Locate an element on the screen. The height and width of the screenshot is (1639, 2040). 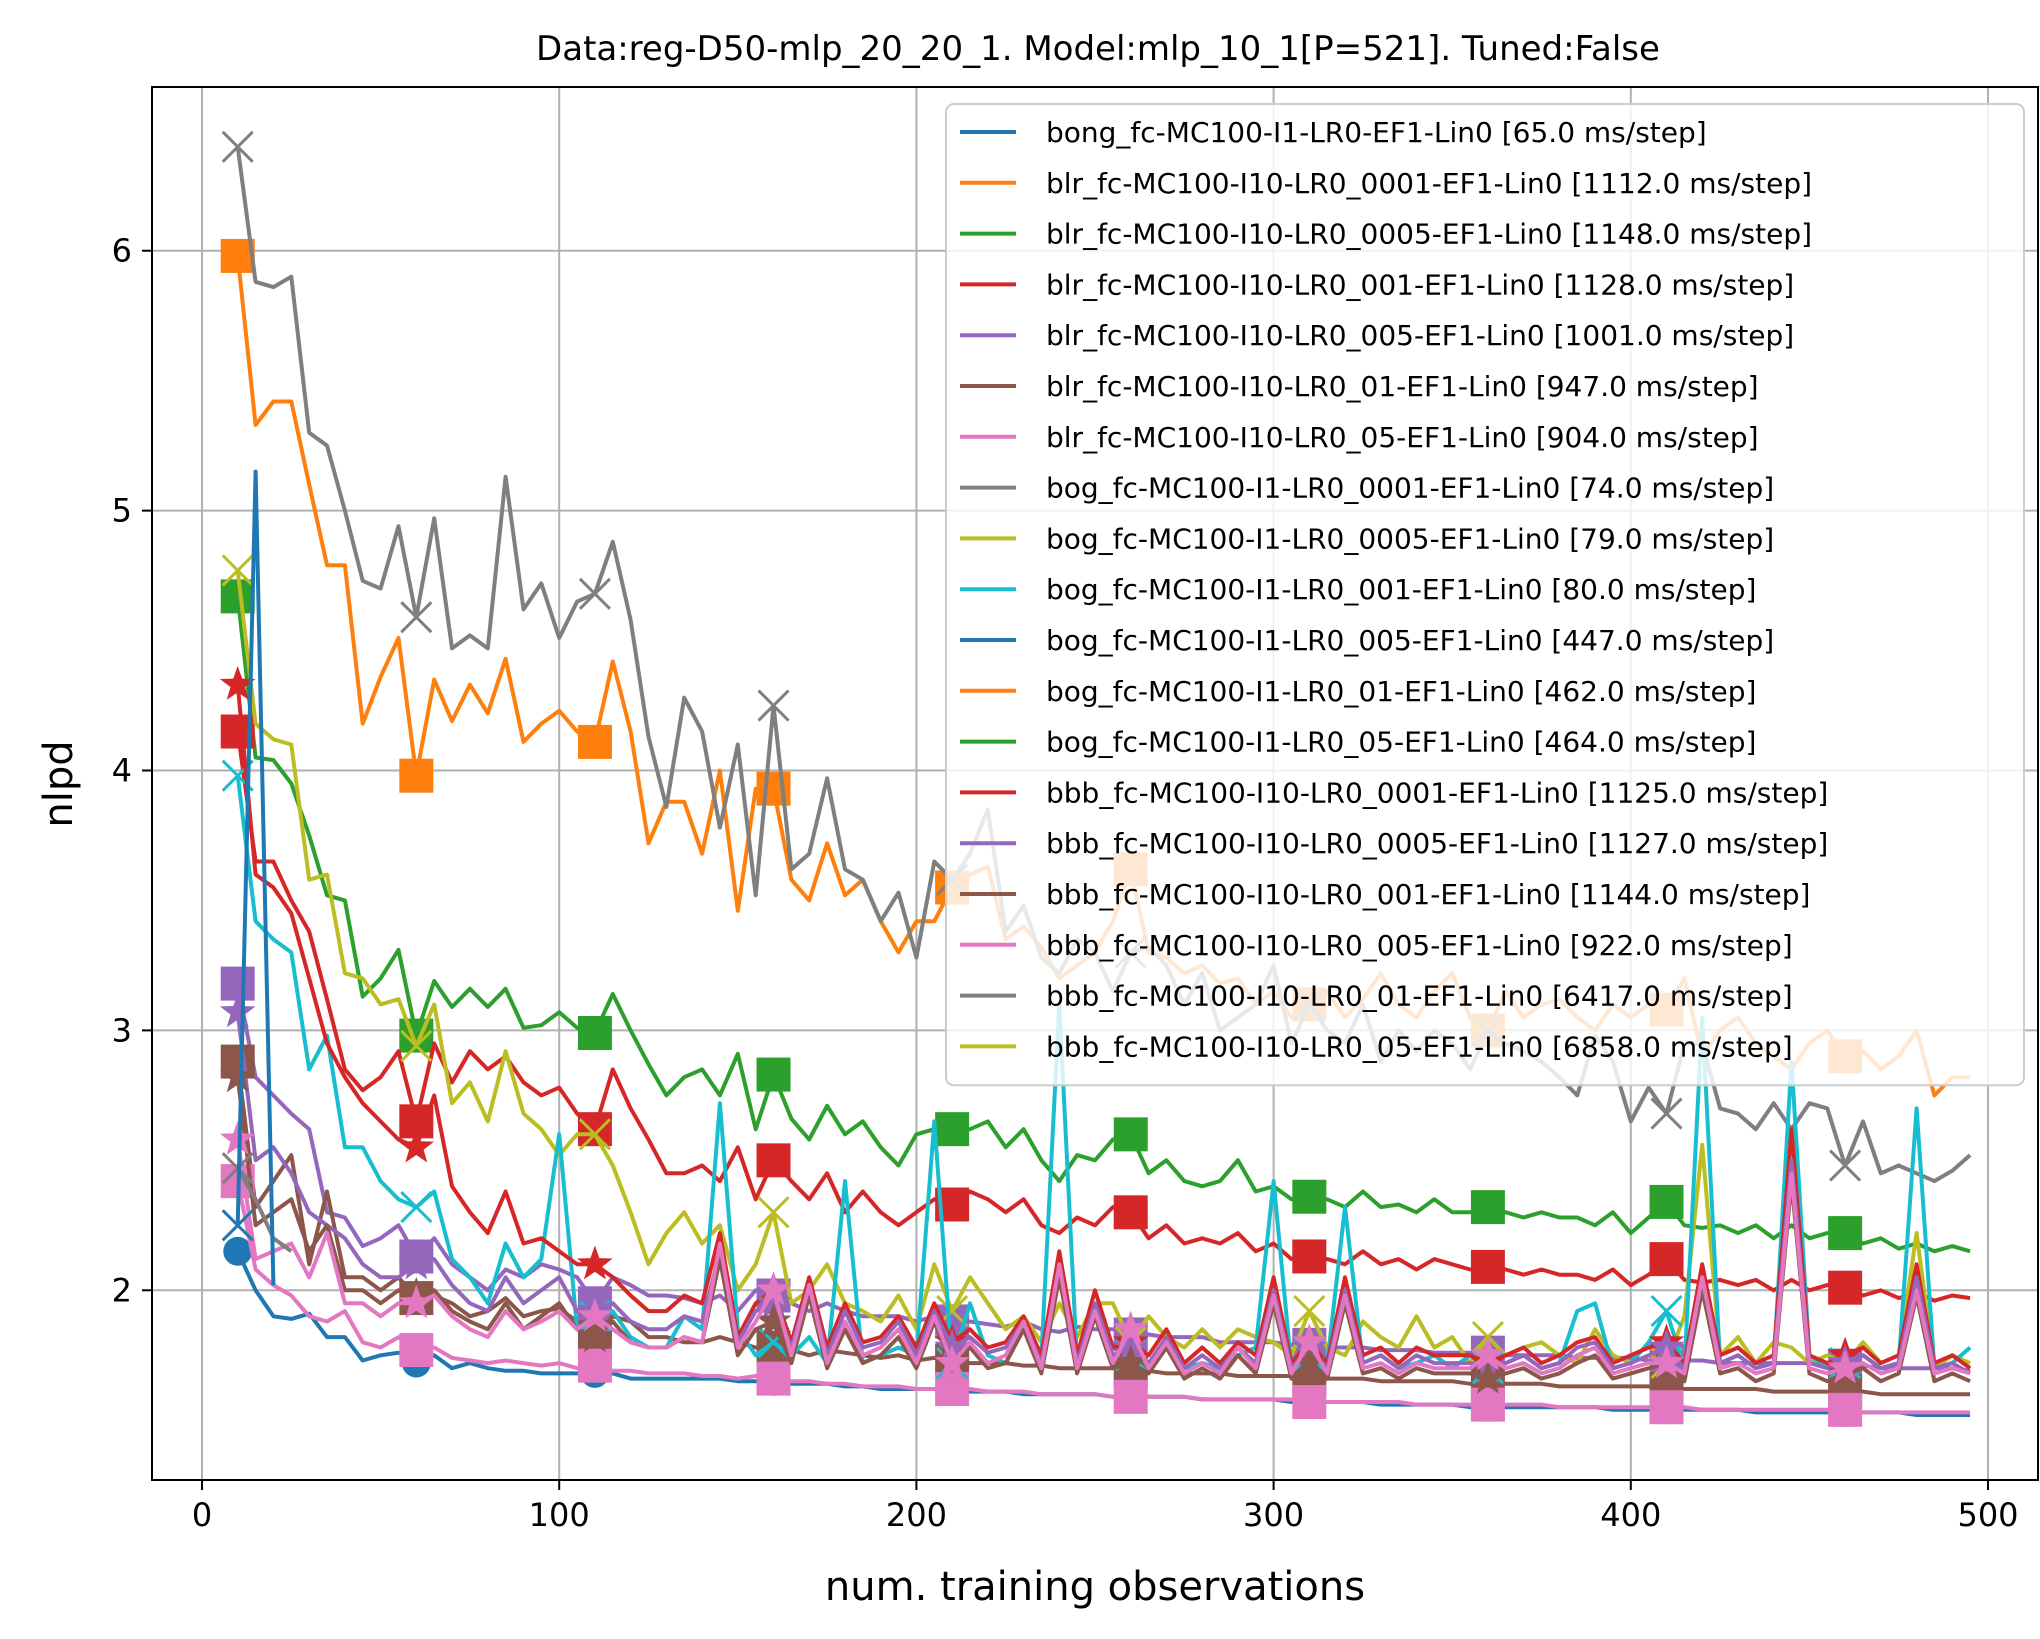
y-tick-label: 4 is located at coordinates (122, 771).